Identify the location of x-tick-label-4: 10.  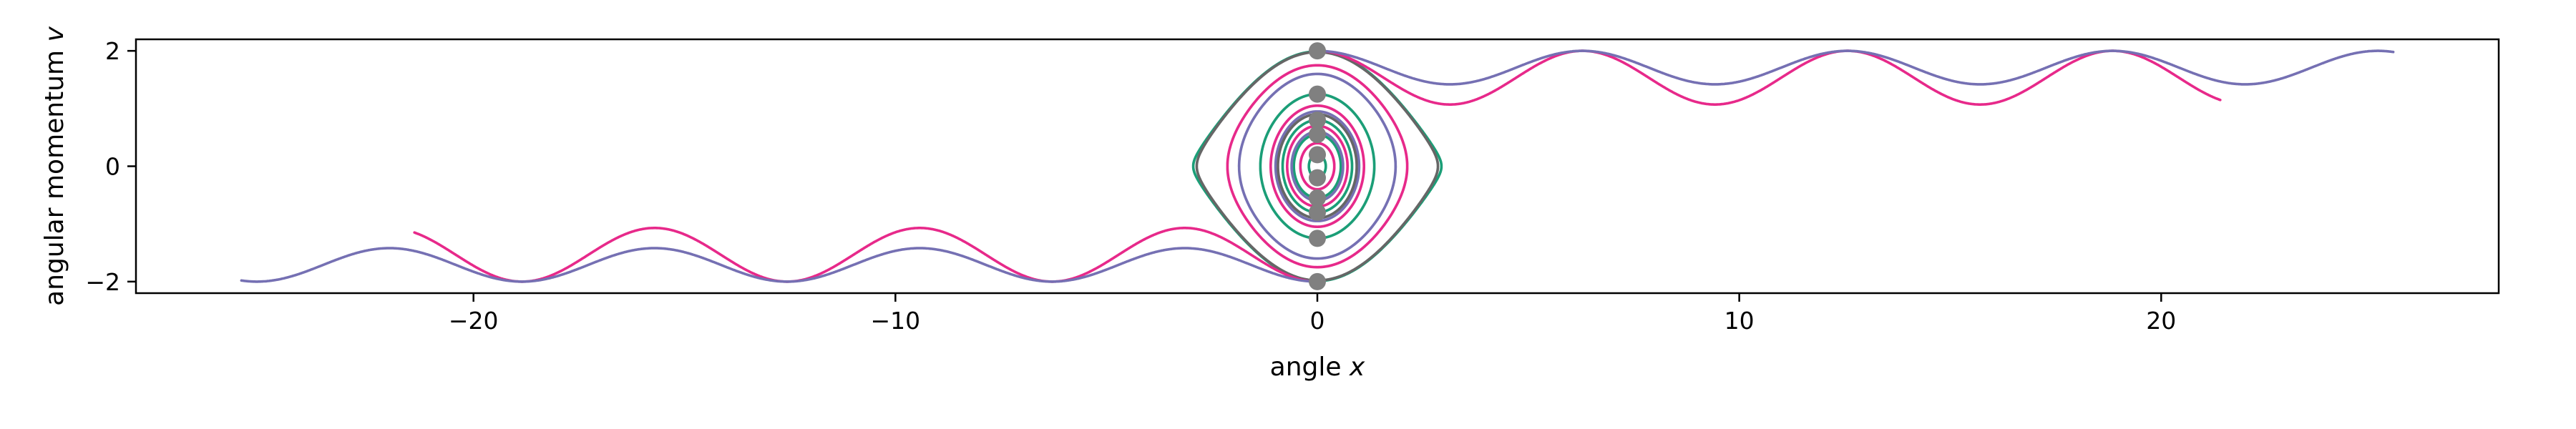
(1739, 321).